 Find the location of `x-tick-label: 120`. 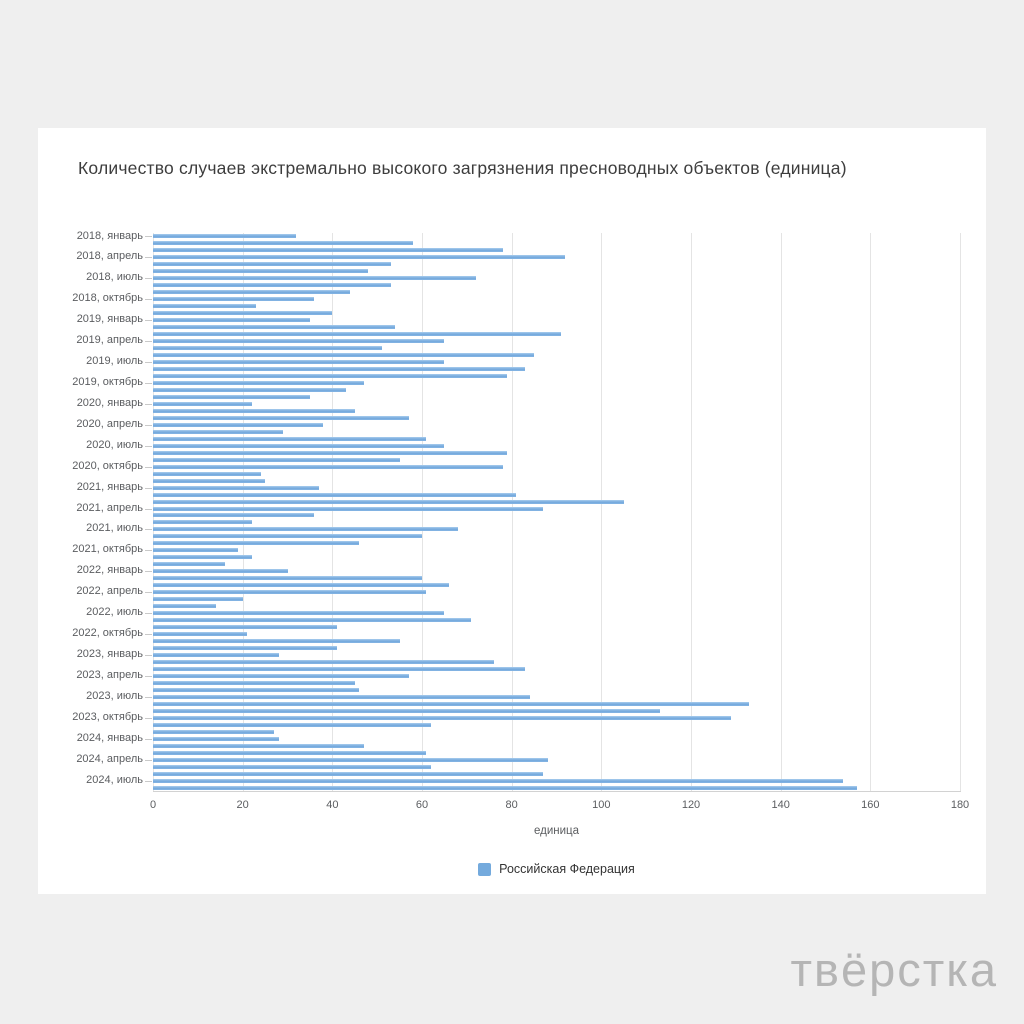

x-tick-label: 120 is located at coordinates (691, 805).